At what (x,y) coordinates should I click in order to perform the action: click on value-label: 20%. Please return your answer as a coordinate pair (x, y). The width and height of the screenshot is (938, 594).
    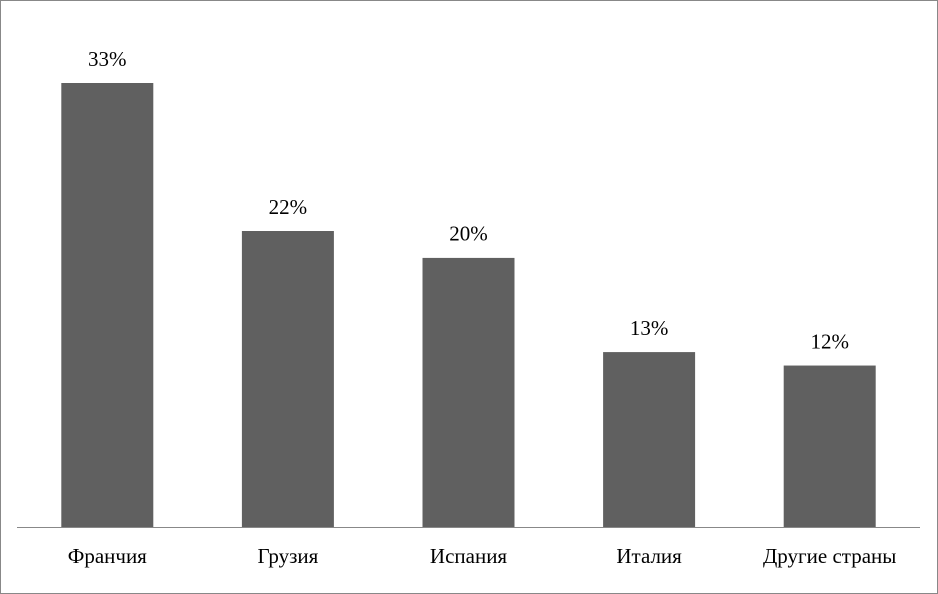
    Looking at the image, I should click on (468, 234).